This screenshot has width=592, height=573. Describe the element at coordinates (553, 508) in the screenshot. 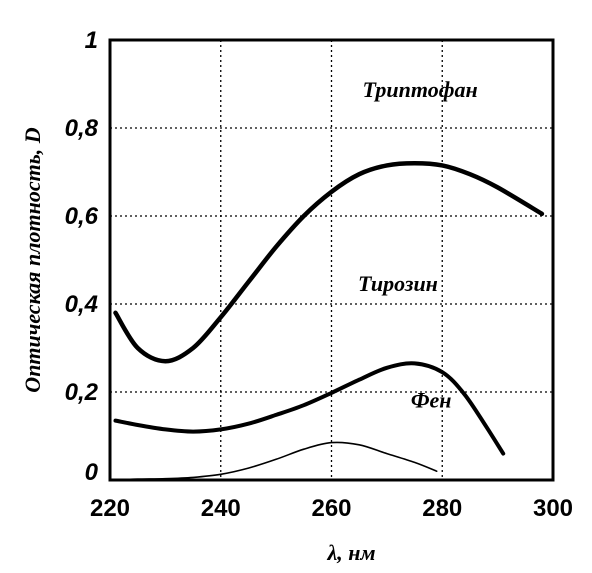

I see `x-tick-label: 300` at that location.